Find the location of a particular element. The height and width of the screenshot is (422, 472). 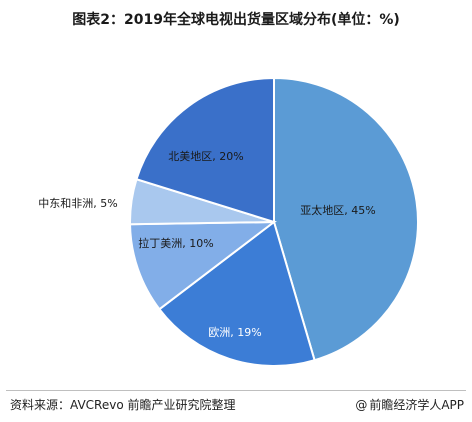

brand-credit: @ 前瞻经济学人APP is located at coordinates (409, 404).